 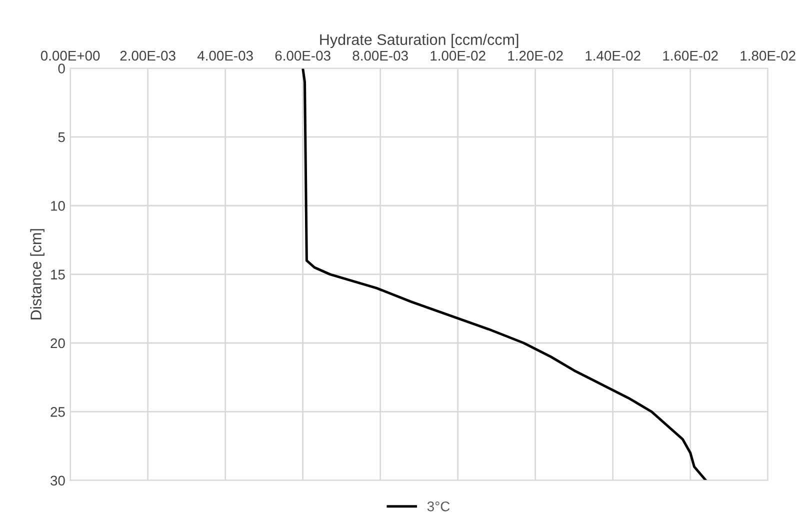 What do you see at coordinates (57, 412) in the screenshot?
I see `y-tick-label: 25` at bounding box center [57, 412].